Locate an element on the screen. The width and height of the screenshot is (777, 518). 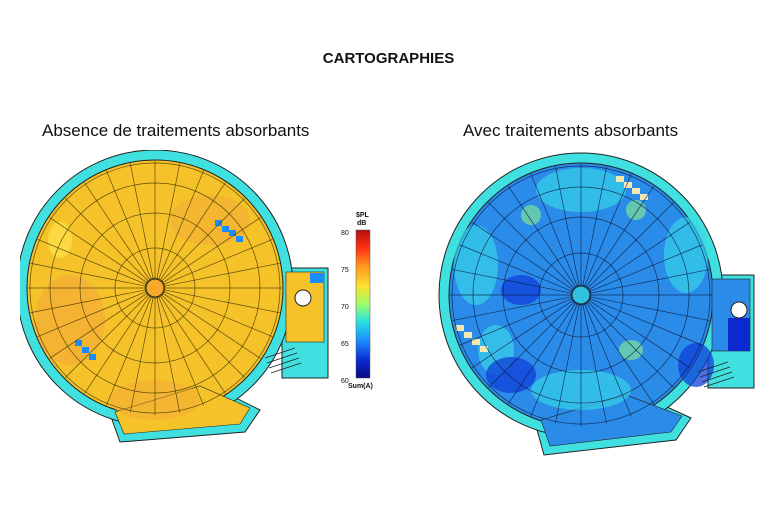
blue-cells is located at coordinates (159, 290).